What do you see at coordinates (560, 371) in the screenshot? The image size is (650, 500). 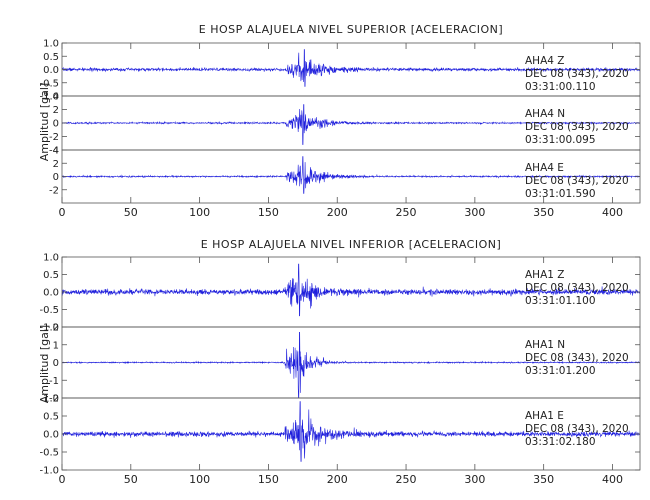 I see `record-time: 03:31:01.200` at bounding box center [560, 371].